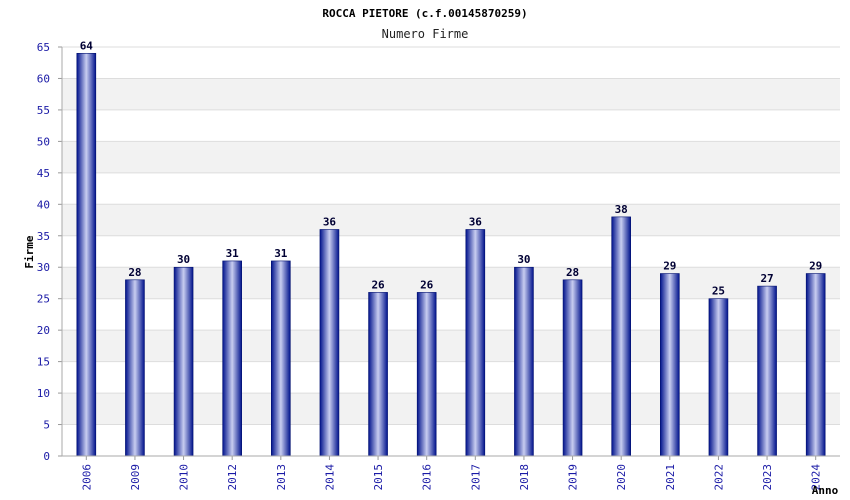 The image size is (850, 500). Describe the element at coordinates (427, 477) in the screenshot. I see `x-tick-label: 2016` at that location.